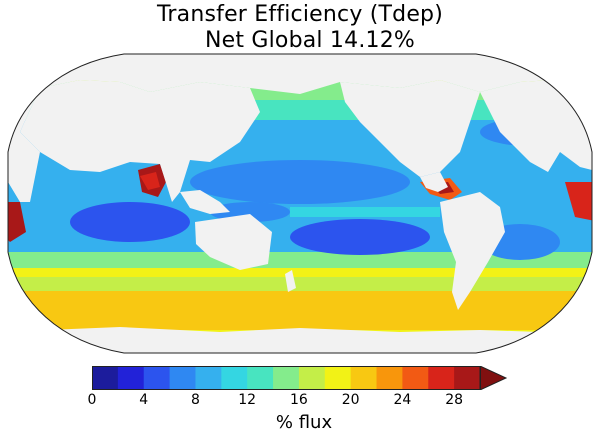 The width and height of the screenshot is (600, 437). What do you see at coordinates (195, 400) in the screenshot?
I see `colorbar-tick-label: 8` at bounding box center [195, 400].